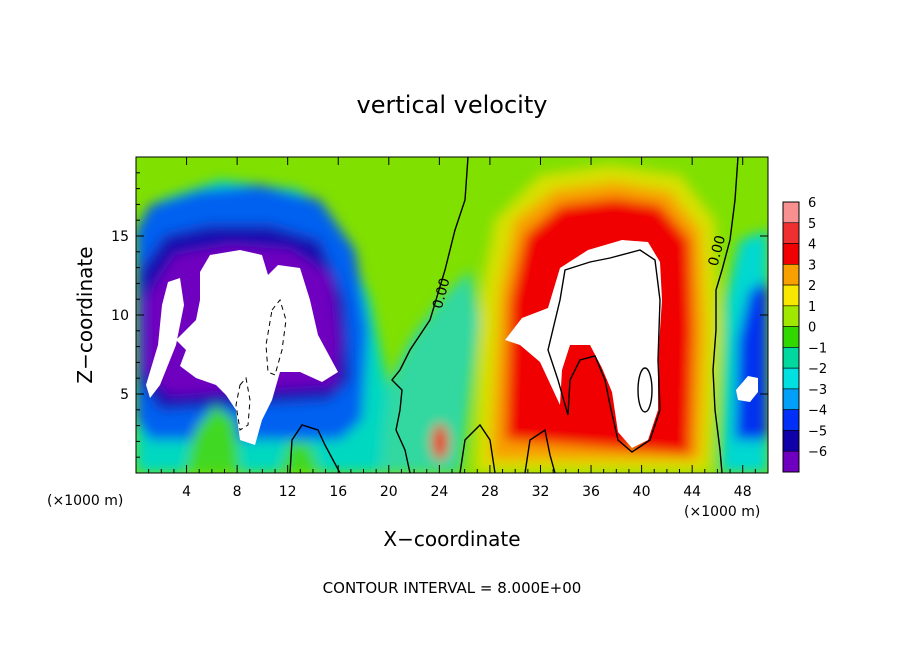  What do you see at coordinates (541, 492) in the screenshot?
I see `x-tick-label: 32` at bounding box center [541, 492].